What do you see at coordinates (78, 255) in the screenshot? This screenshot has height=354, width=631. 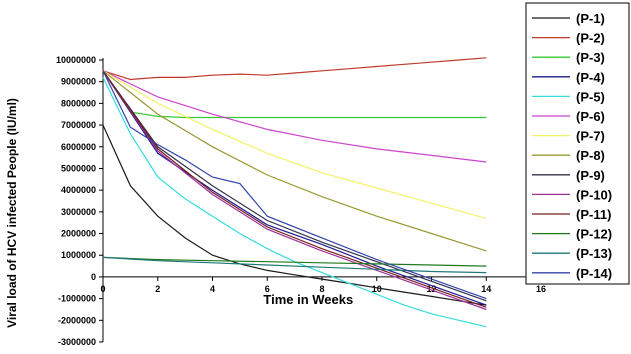 I see `y-tick-label: 1000000` at bounding box center [78, 255].